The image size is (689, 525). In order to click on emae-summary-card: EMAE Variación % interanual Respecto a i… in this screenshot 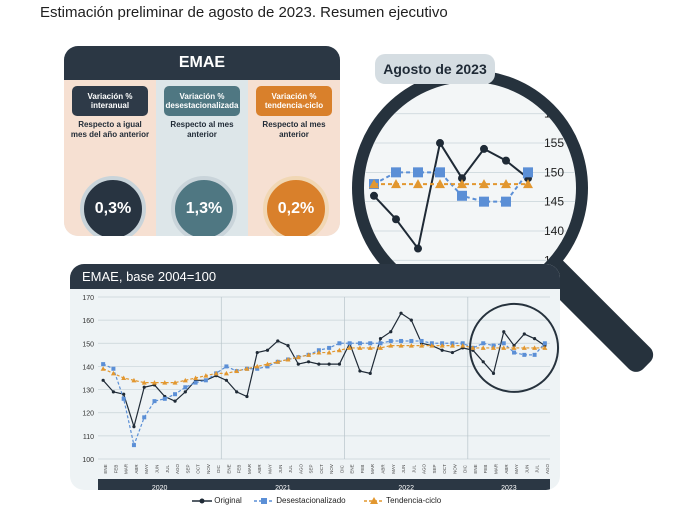, I will do `click(202, 141)`.